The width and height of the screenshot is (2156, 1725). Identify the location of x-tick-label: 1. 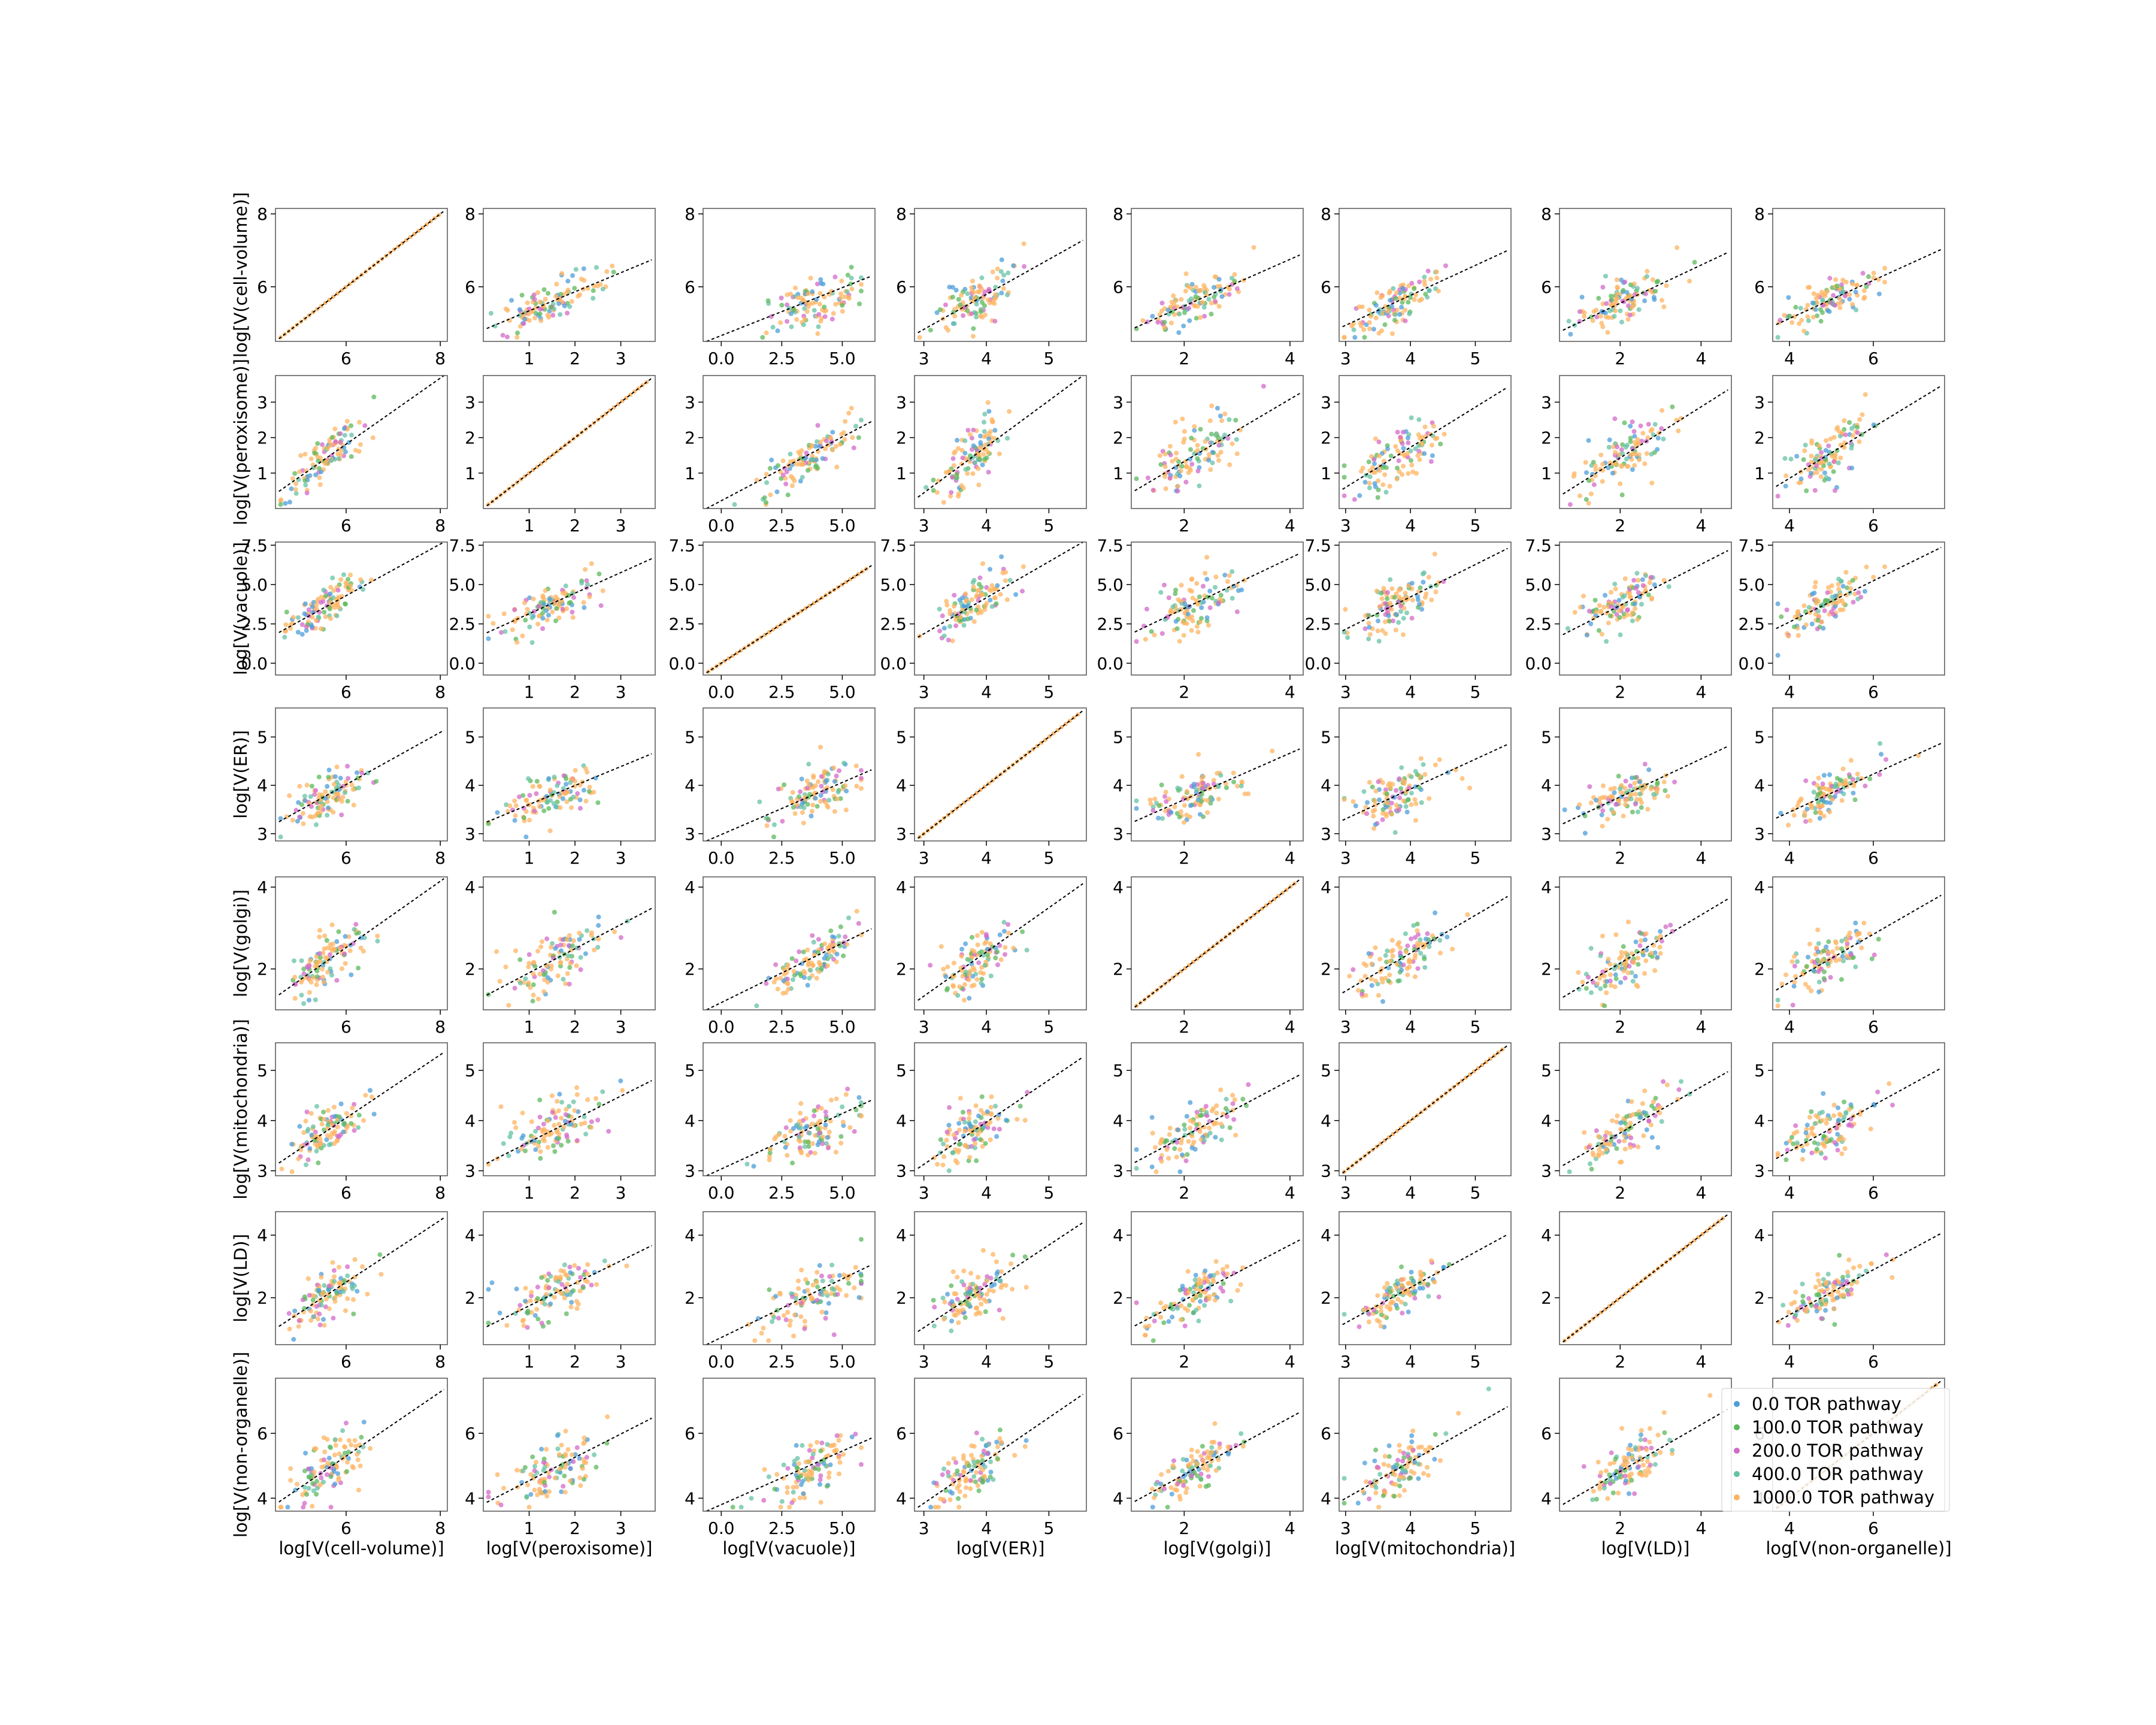
(529, 858).